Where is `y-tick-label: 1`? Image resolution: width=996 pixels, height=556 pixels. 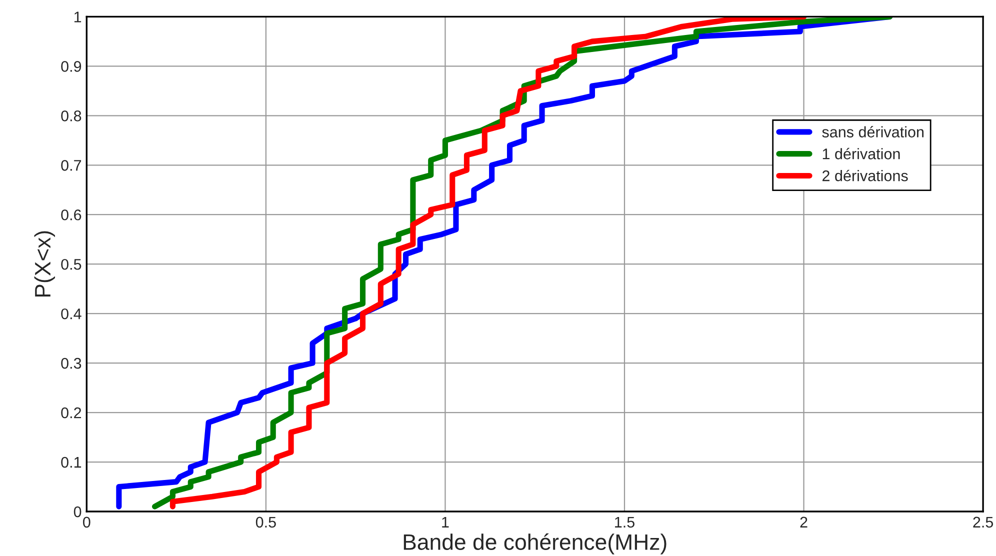
y-tick-label: 1 is located at coordinates (78, 17).